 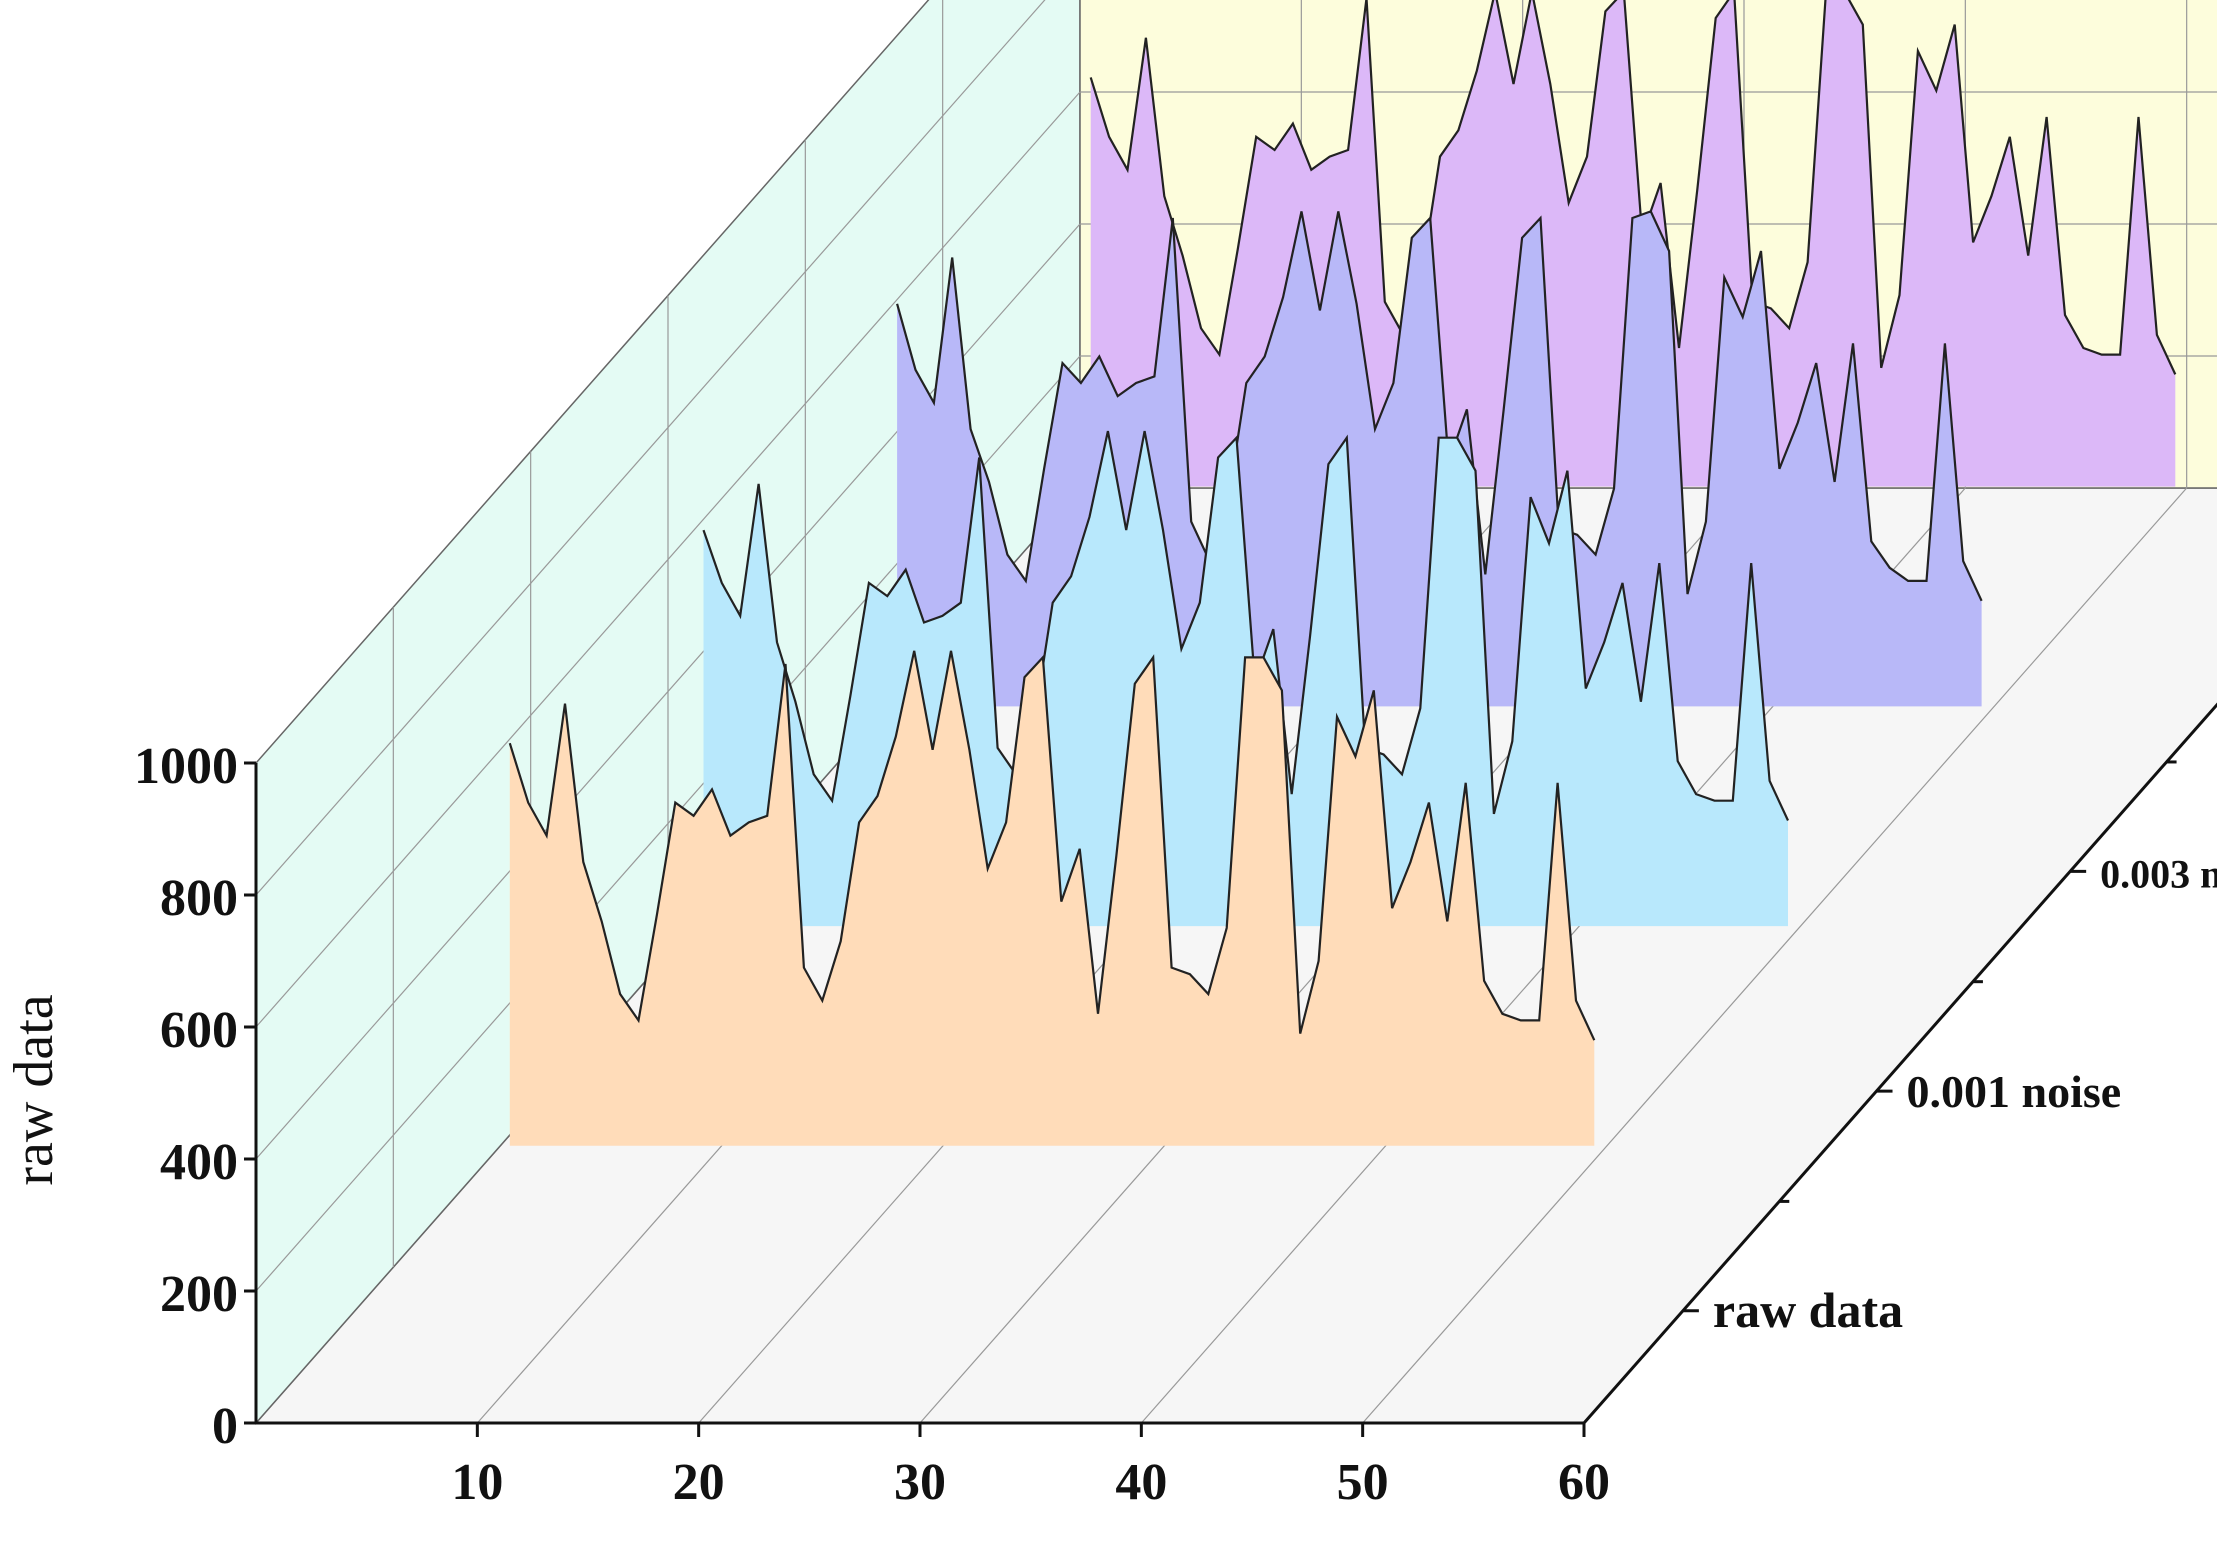 What do you see at coordinates (1141, 1482) in the screenshot?
I see `x-tick-label: 40` at bounding box center [1141, 1482].